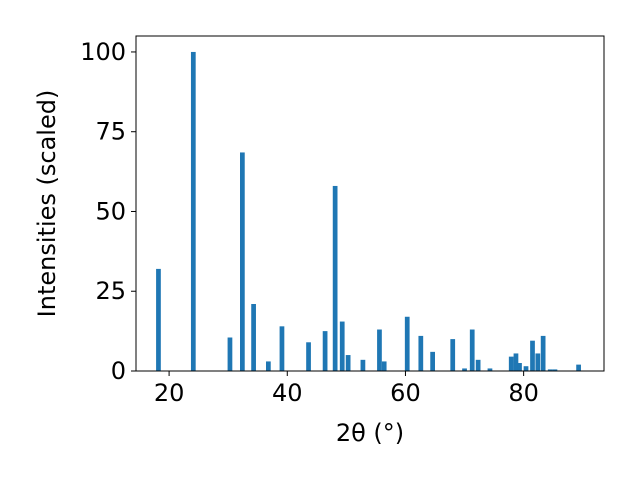  I want to click on y-tick-label: 50, so click(110, 211).